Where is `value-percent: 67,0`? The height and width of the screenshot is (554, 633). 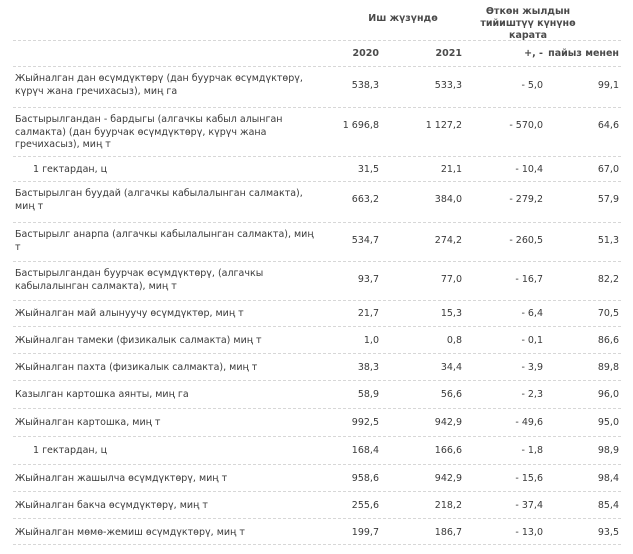
value-percent: 67,0 is located at coordinates (608, 169).